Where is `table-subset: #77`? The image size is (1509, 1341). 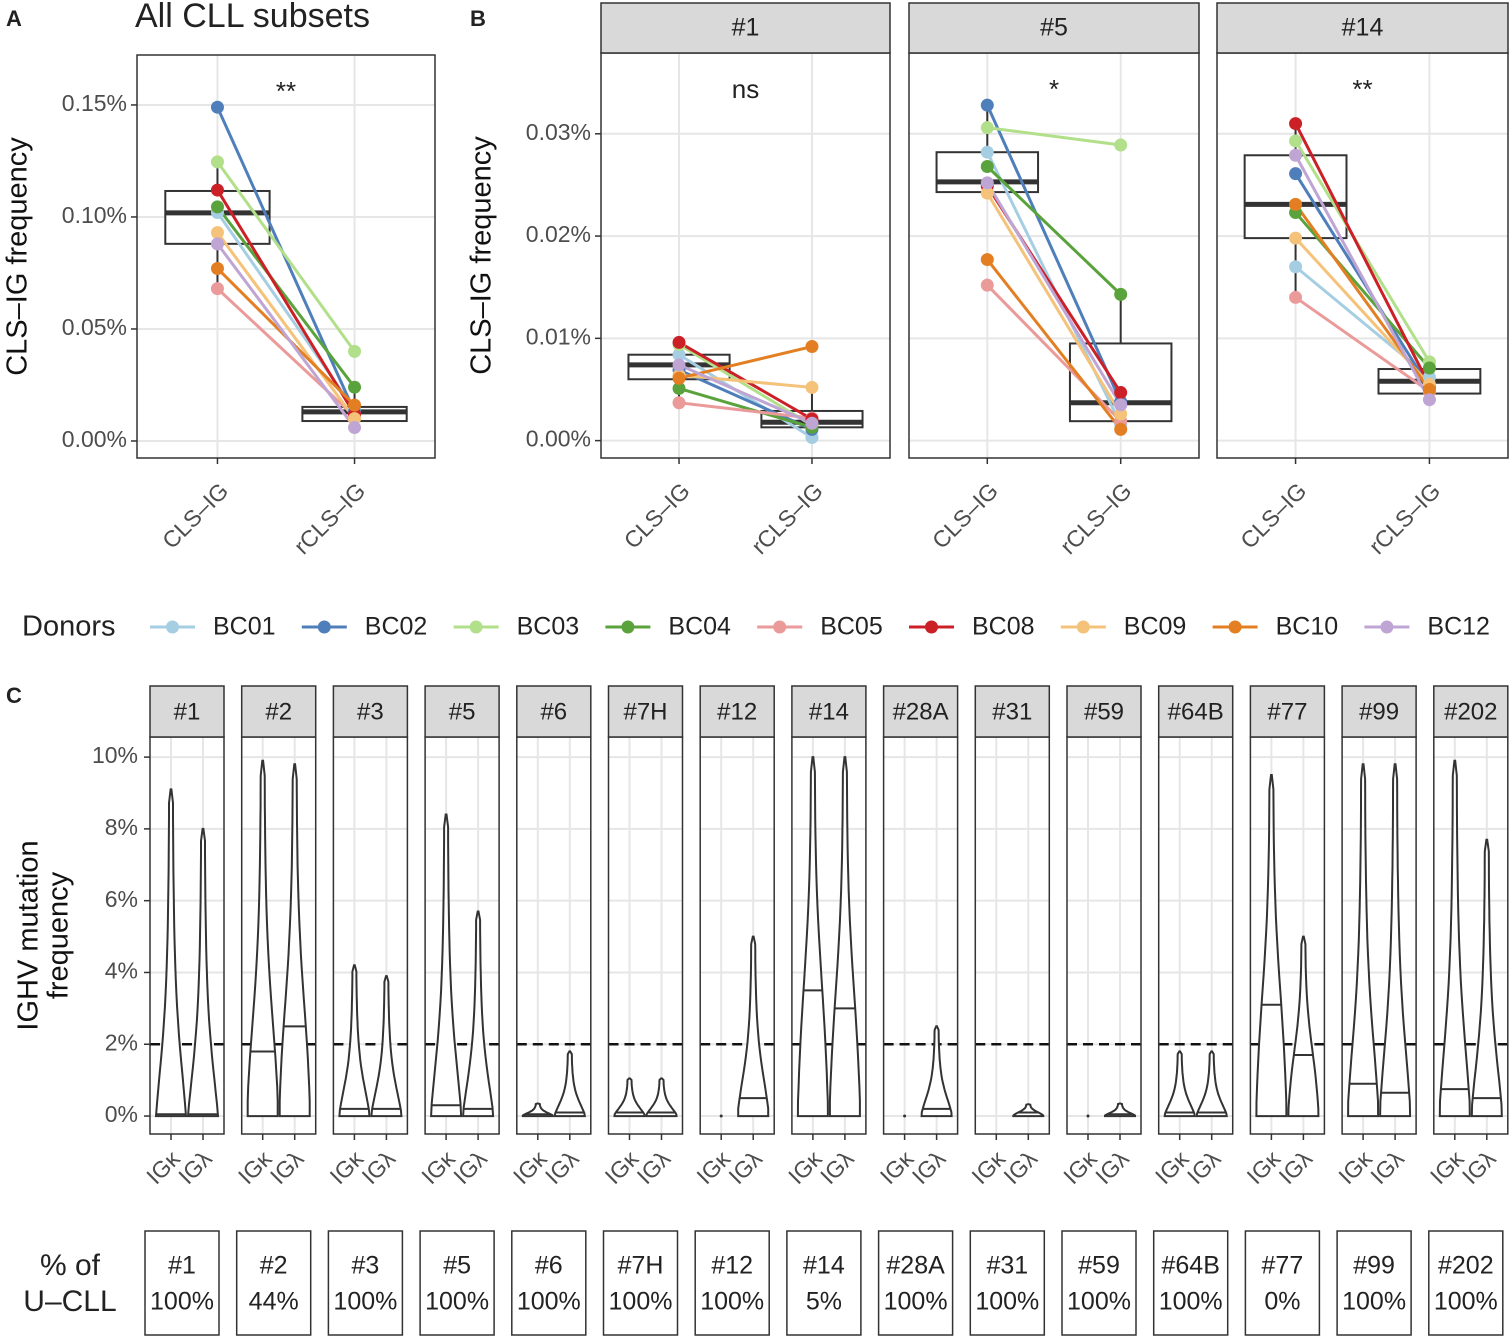 table-subset: #77 is located at coordinates (1283, 1266).